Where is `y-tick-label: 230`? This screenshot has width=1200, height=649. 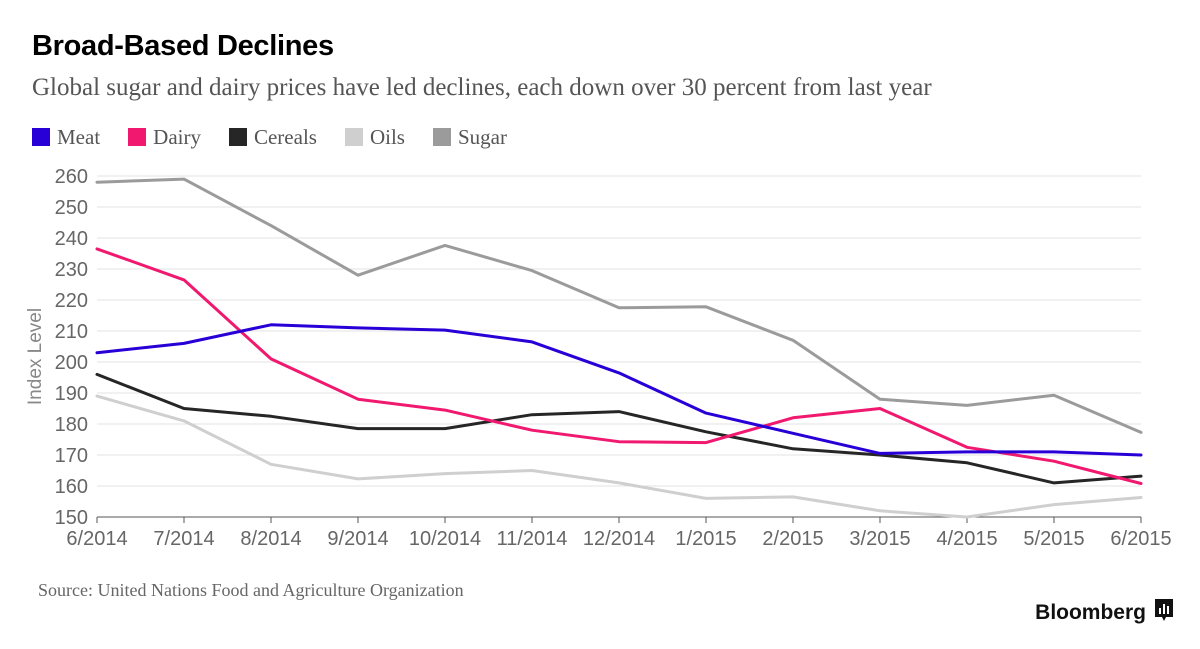
y-tick-label: 230 is located at coordinates (71, 270).